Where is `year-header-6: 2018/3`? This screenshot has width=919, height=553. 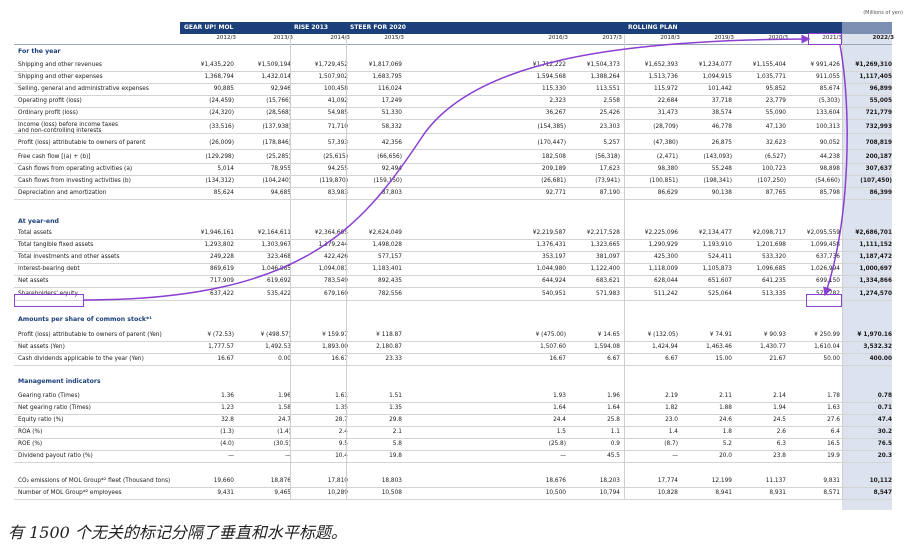
year-header-6: 2018/3 is located at coordinates (670, 38).